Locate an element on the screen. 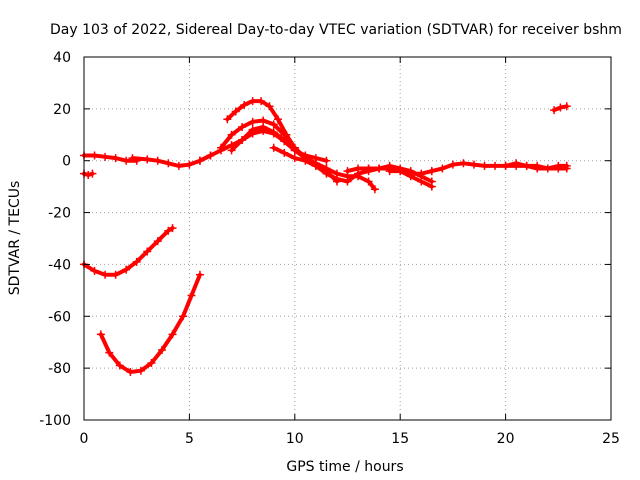  series-arc-short is located at coordinates (88, 174).